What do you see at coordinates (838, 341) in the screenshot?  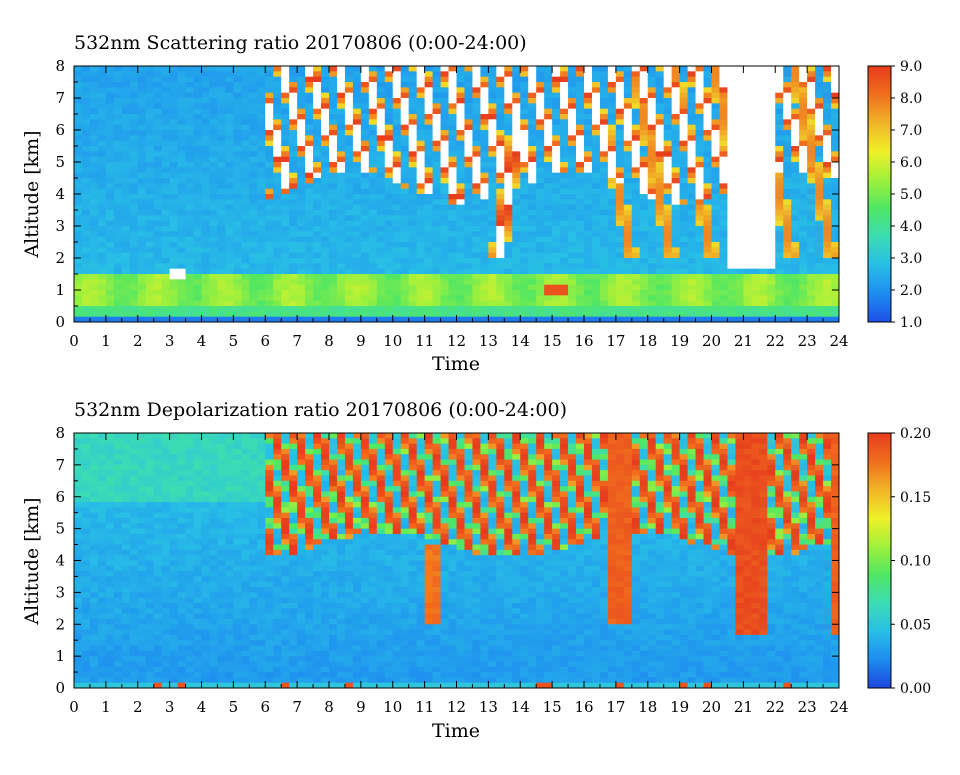 I see `x-tick-label: 24` at bounding box center [838, 341].